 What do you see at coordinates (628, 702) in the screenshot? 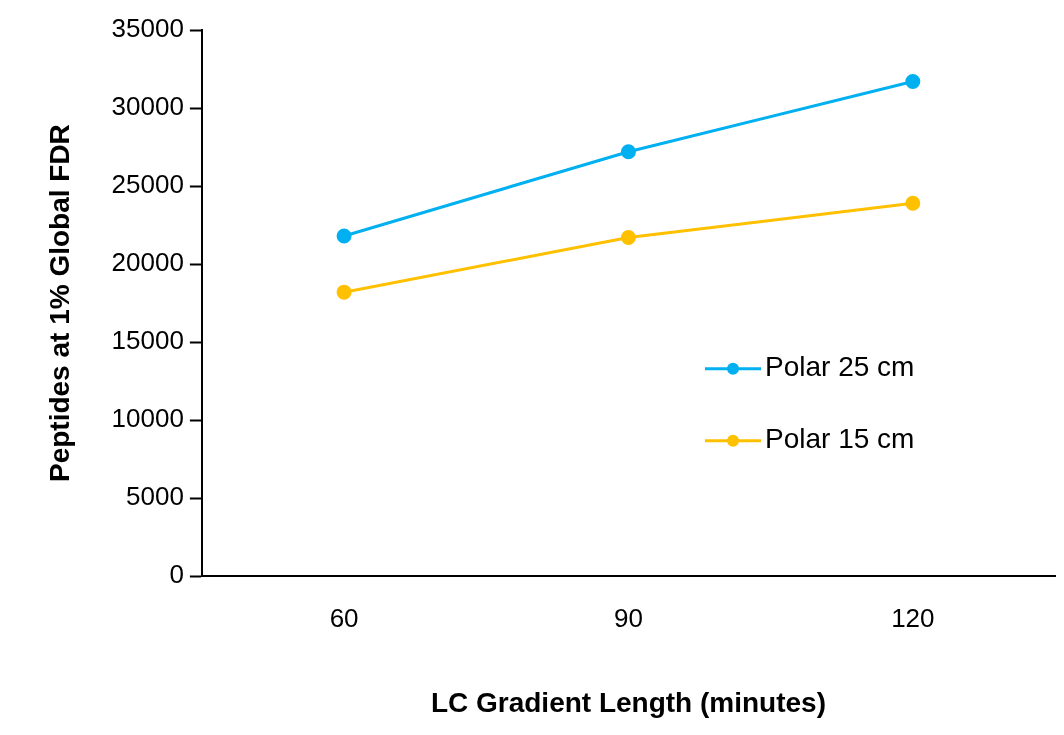
I see `x-axis-title: LC Gradient Length (minutes)` at bounding box center [628, 702].